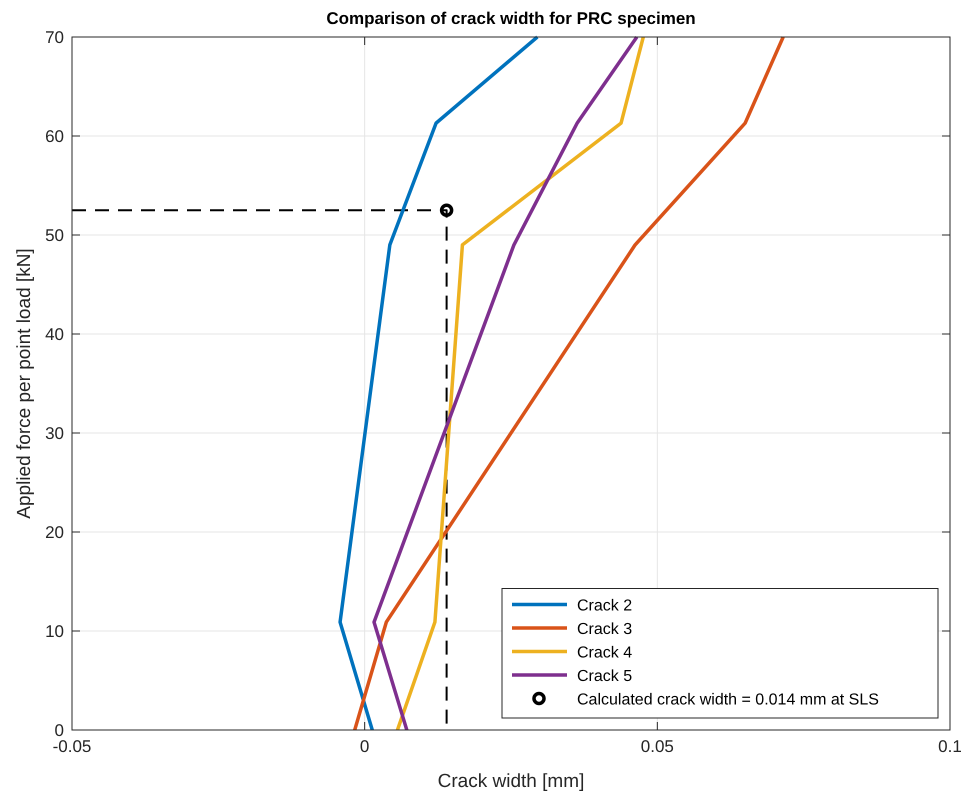  I want to click on x-axis-title: Crack width [mm], so click(511, 781).